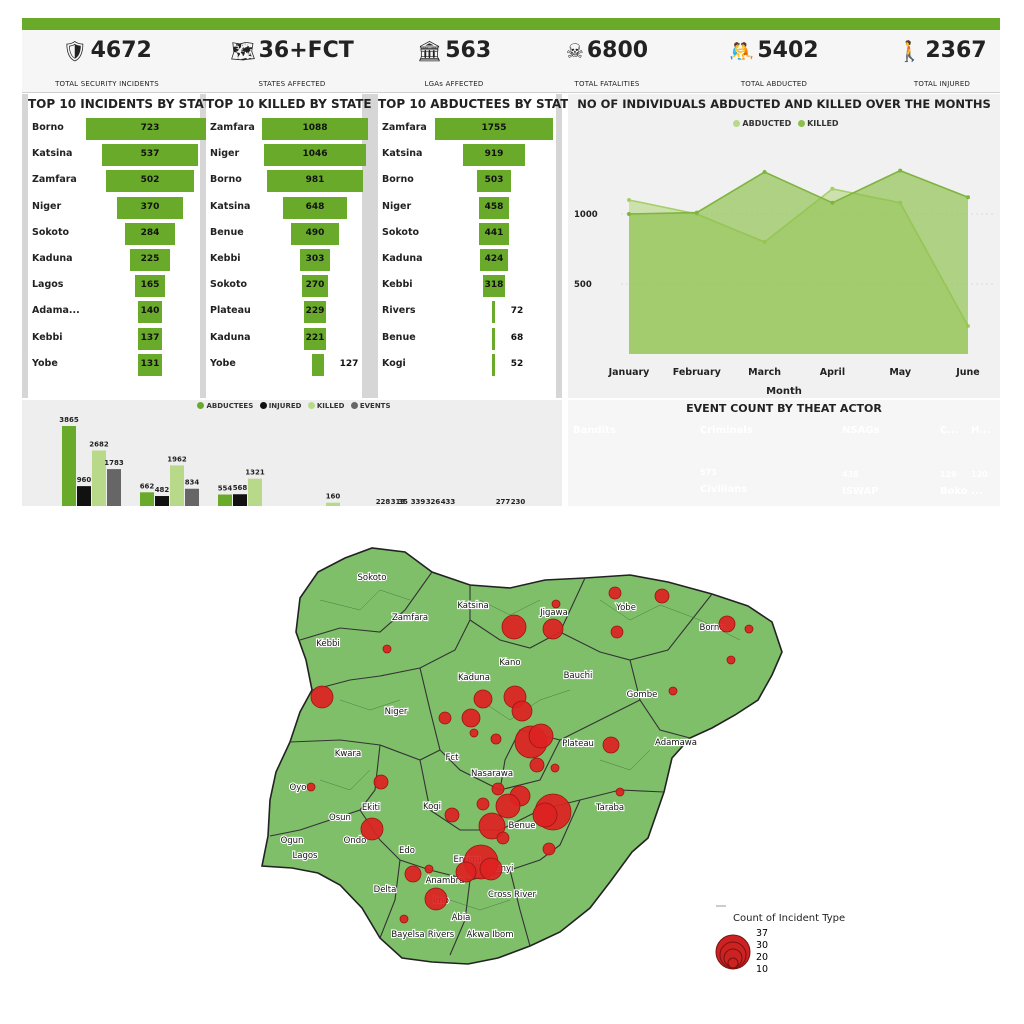 This screenshot has width=1024, height=1024. Describe the element at coordinates (284, 338) in the screenshot. I see `funnel-row: Kaduna 221` at that location.